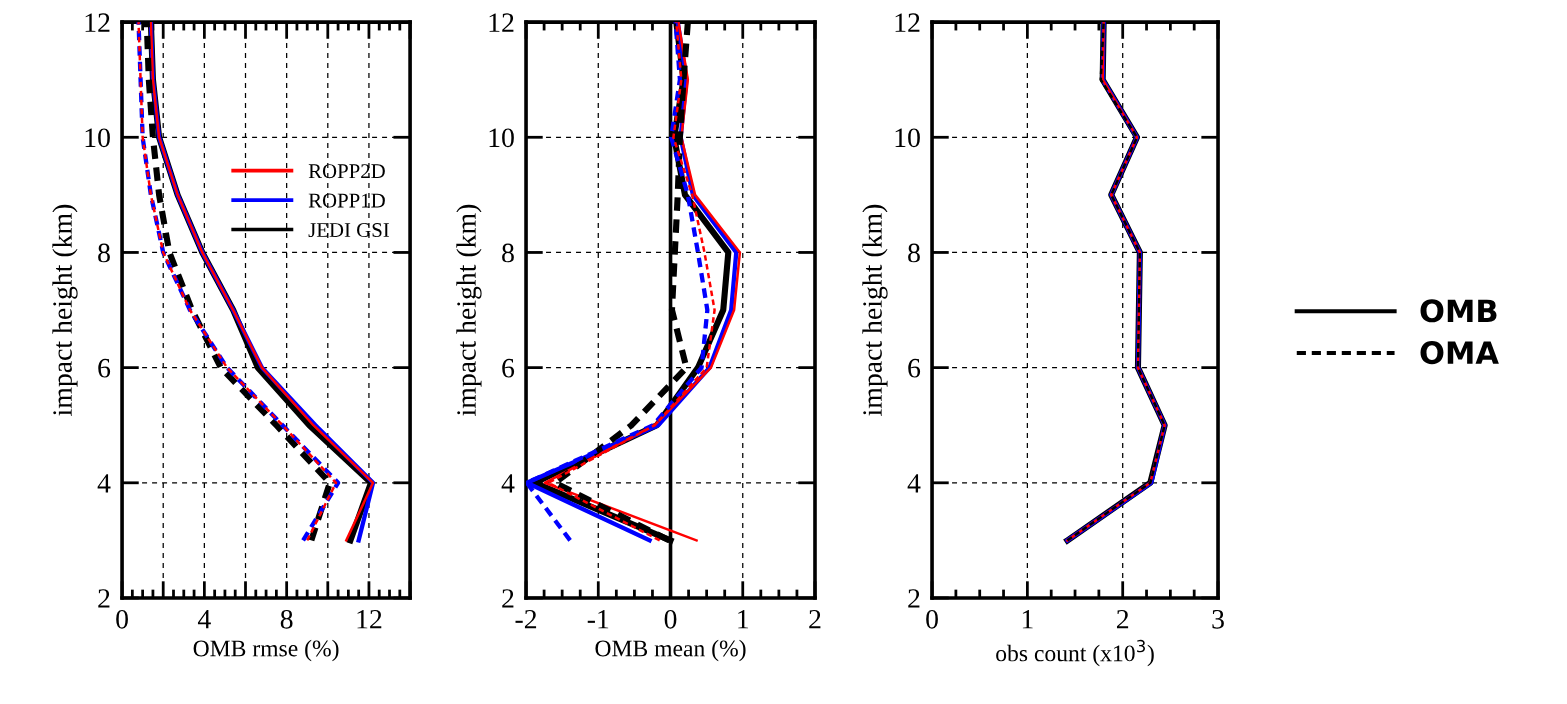  I want to click on x-tick-label: 4, so click(204, 619).